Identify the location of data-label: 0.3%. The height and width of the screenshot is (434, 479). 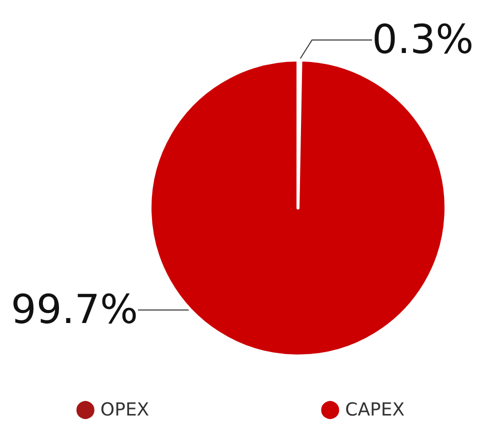
(423, 40).